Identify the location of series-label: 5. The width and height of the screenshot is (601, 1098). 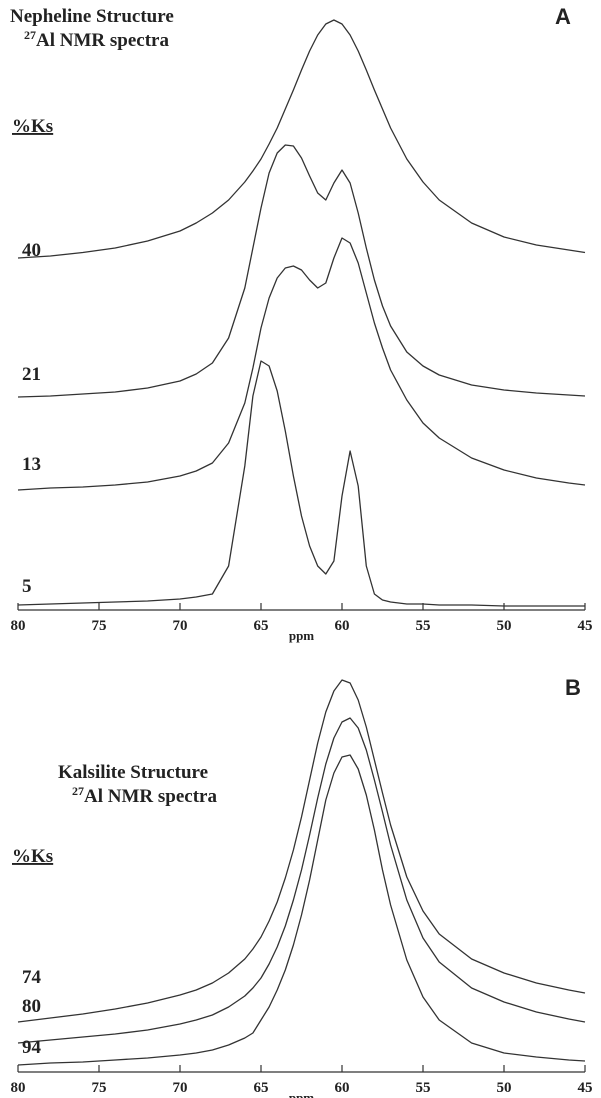
(27, 586).